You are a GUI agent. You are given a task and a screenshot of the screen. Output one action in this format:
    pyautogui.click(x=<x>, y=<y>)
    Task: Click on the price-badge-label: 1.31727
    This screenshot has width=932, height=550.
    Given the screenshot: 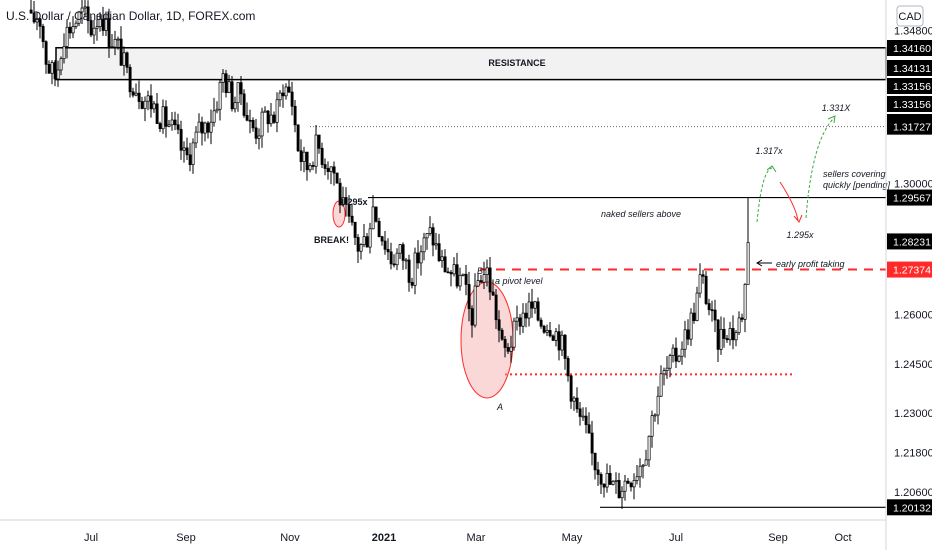 What is the action you would take?
    pyautogui.click(x=912, y=128)
    